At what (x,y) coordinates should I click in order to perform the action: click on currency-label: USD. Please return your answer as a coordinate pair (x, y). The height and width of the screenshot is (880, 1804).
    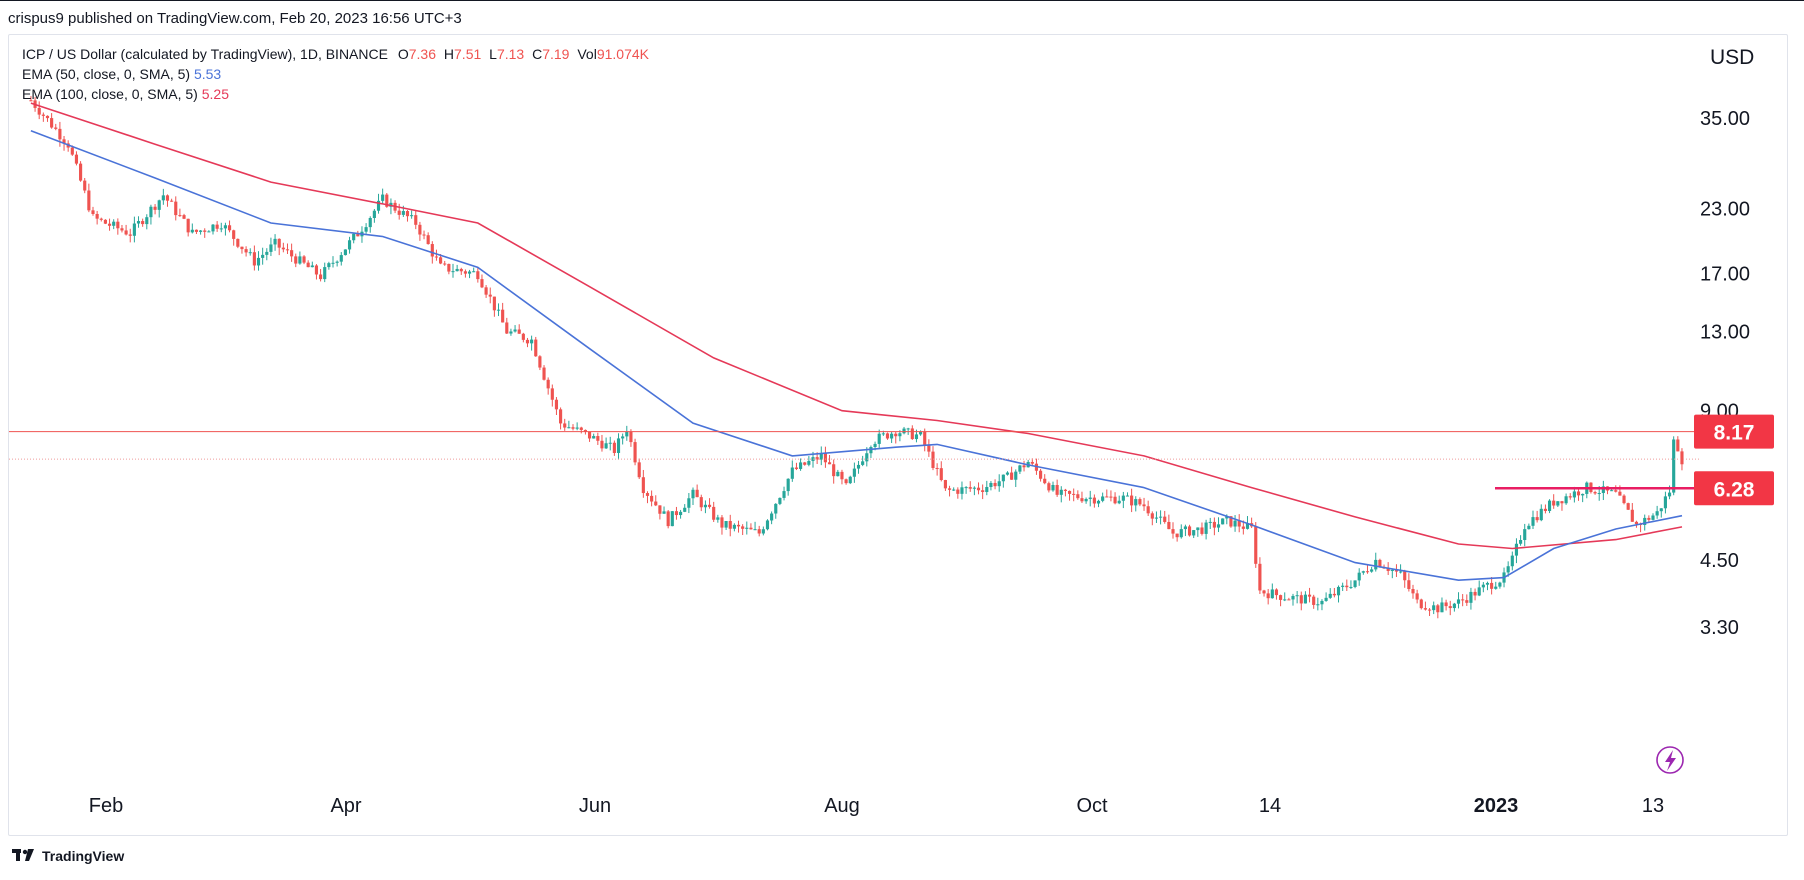
    Looking at the image, I should click on (1732, 57).